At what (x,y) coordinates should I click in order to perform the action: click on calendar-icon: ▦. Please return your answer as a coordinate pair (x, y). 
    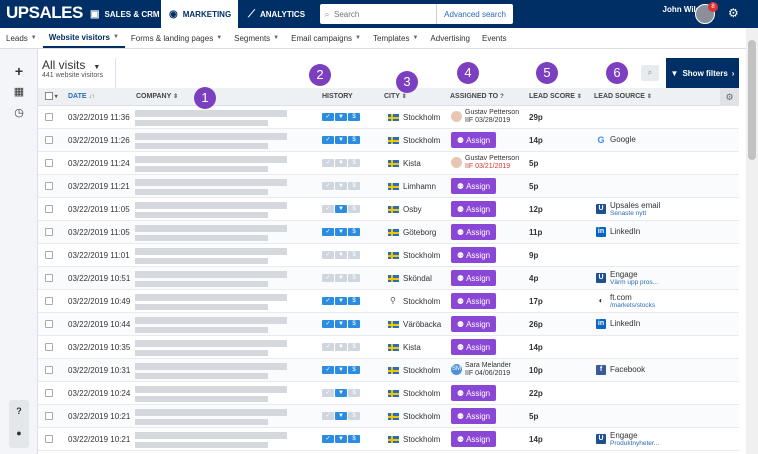
    Looking at the image, I should click on (19, 92).